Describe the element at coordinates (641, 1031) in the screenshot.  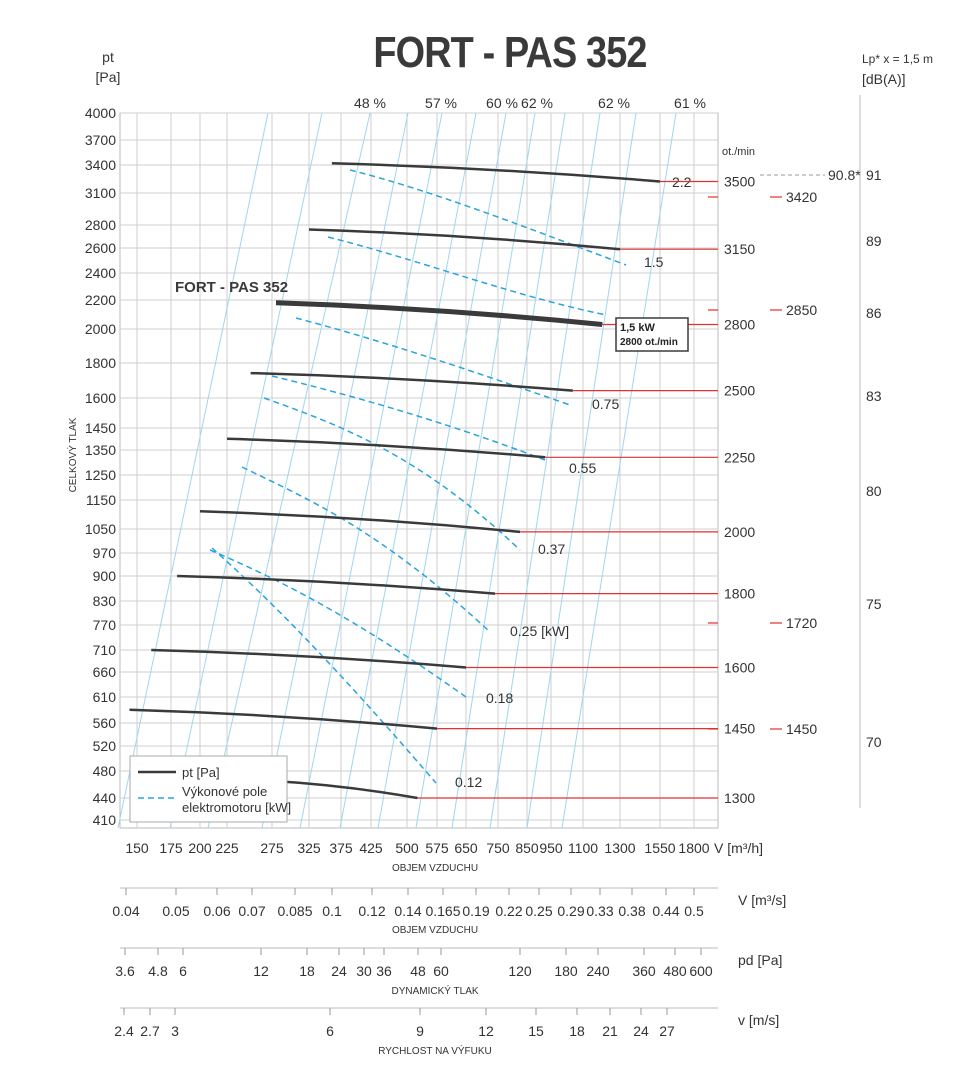
I see `scale-tick-label: 24` at that location.